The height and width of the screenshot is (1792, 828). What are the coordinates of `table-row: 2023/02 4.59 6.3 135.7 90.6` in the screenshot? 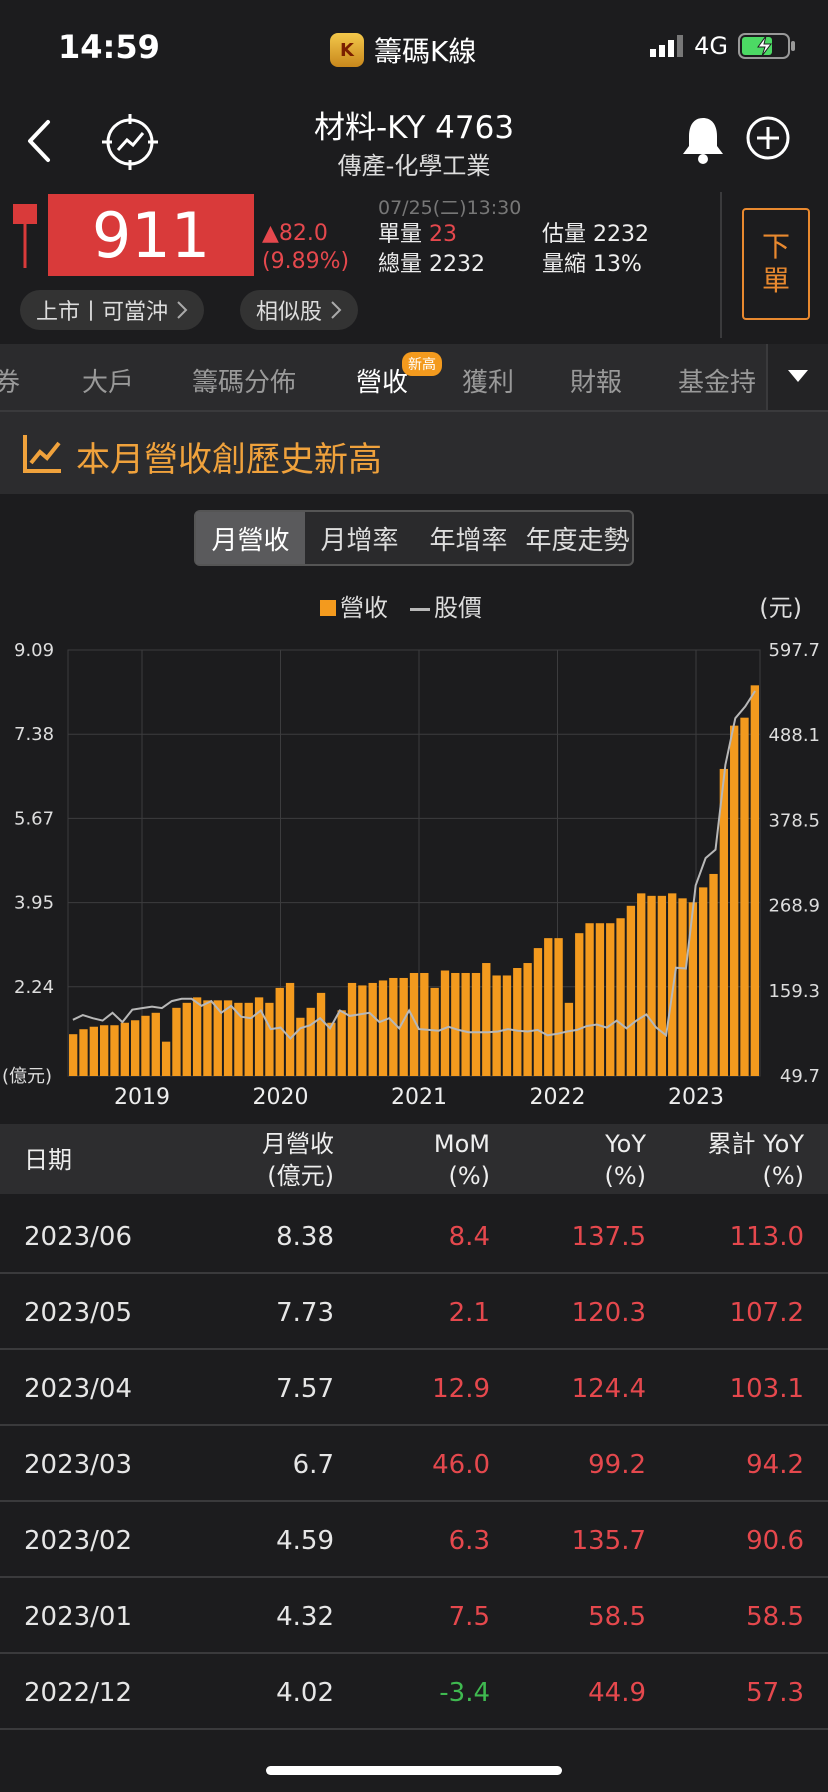 It's located at (414, 1540).